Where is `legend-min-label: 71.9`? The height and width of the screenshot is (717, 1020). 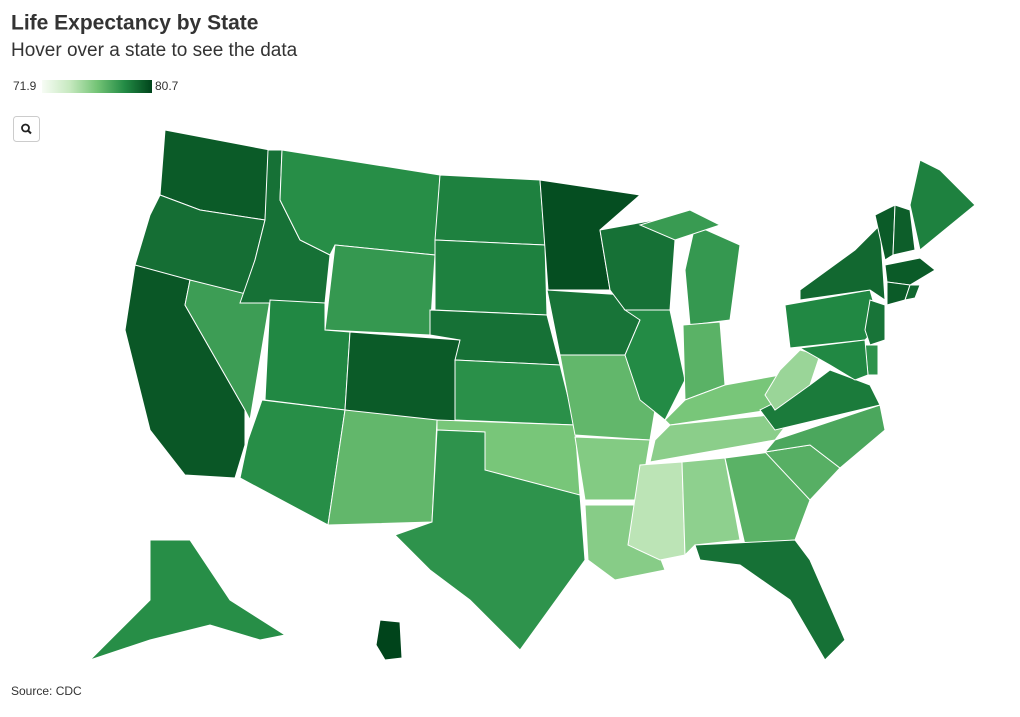 legend-min-label: 71.9 is located at coordinates (25, 86).